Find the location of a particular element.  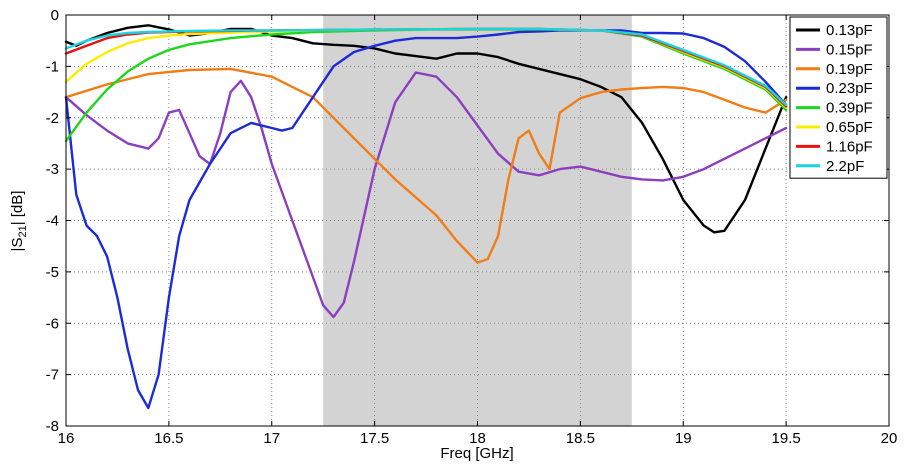

x-tick-label: 18.5 is located at coordinates (580, 438).